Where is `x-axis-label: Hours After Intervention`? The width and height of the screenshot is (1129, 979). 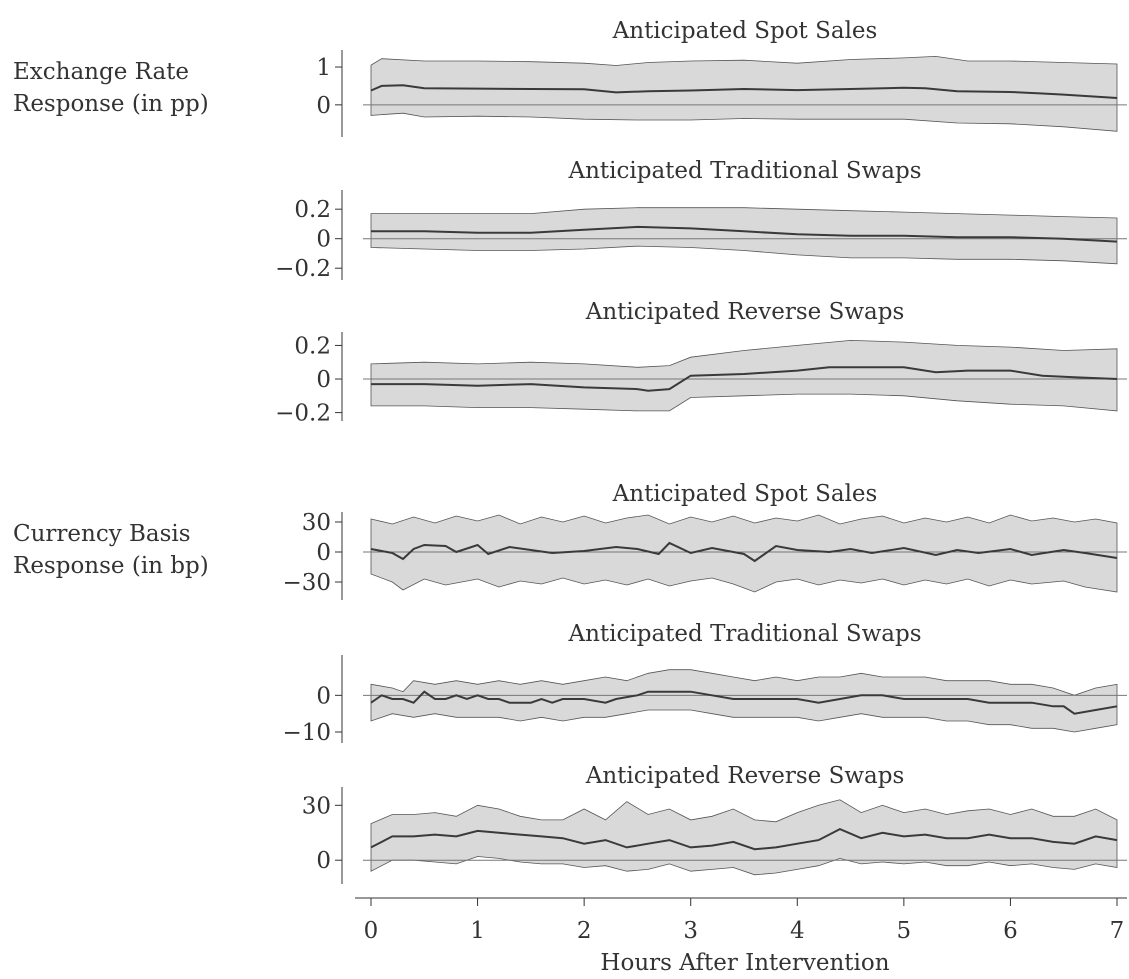 x-axis-label: Hours After Intervention is located at coordinates (744, 963).